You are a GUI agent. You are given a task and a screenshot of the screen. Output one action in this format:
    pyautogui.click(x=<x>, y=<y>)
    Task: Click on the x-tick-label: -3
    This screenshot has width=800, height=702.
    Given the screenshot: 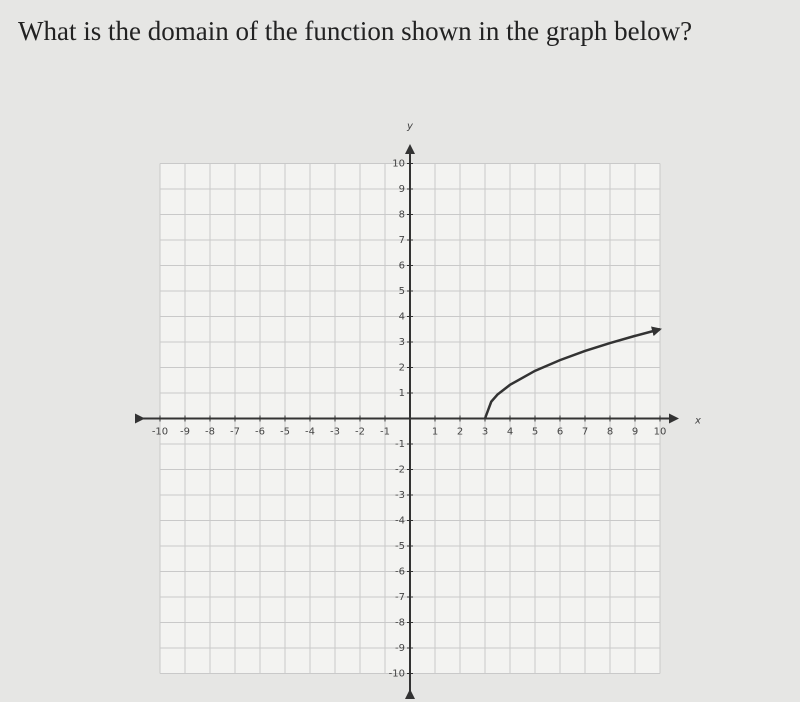 What is the action you would take?
    pyautogui.click(x=335, y=432)
    